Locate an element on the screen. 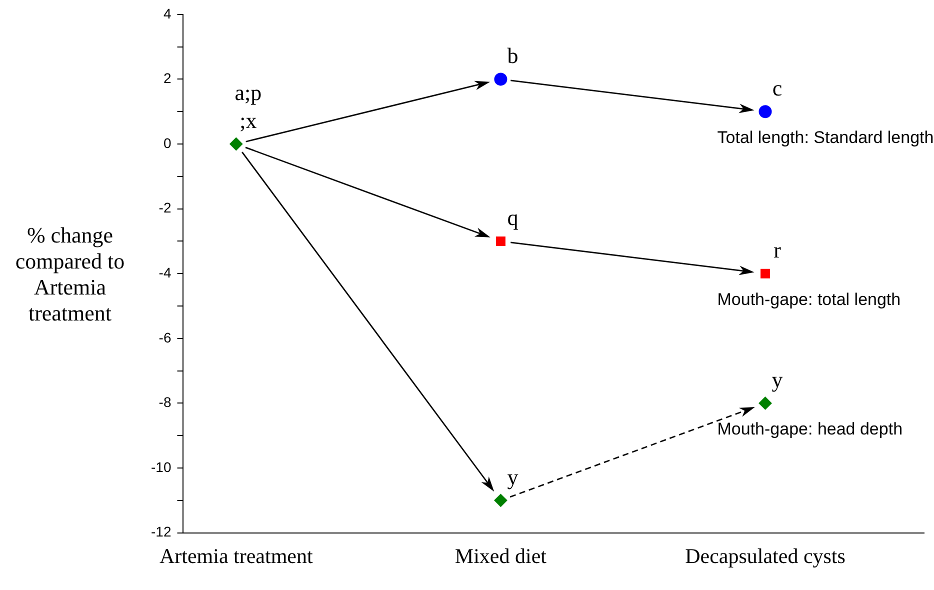 This screenshot has width=934, height=590. x-tick-label: Artemia treatment is located at coordinates (236, 556).